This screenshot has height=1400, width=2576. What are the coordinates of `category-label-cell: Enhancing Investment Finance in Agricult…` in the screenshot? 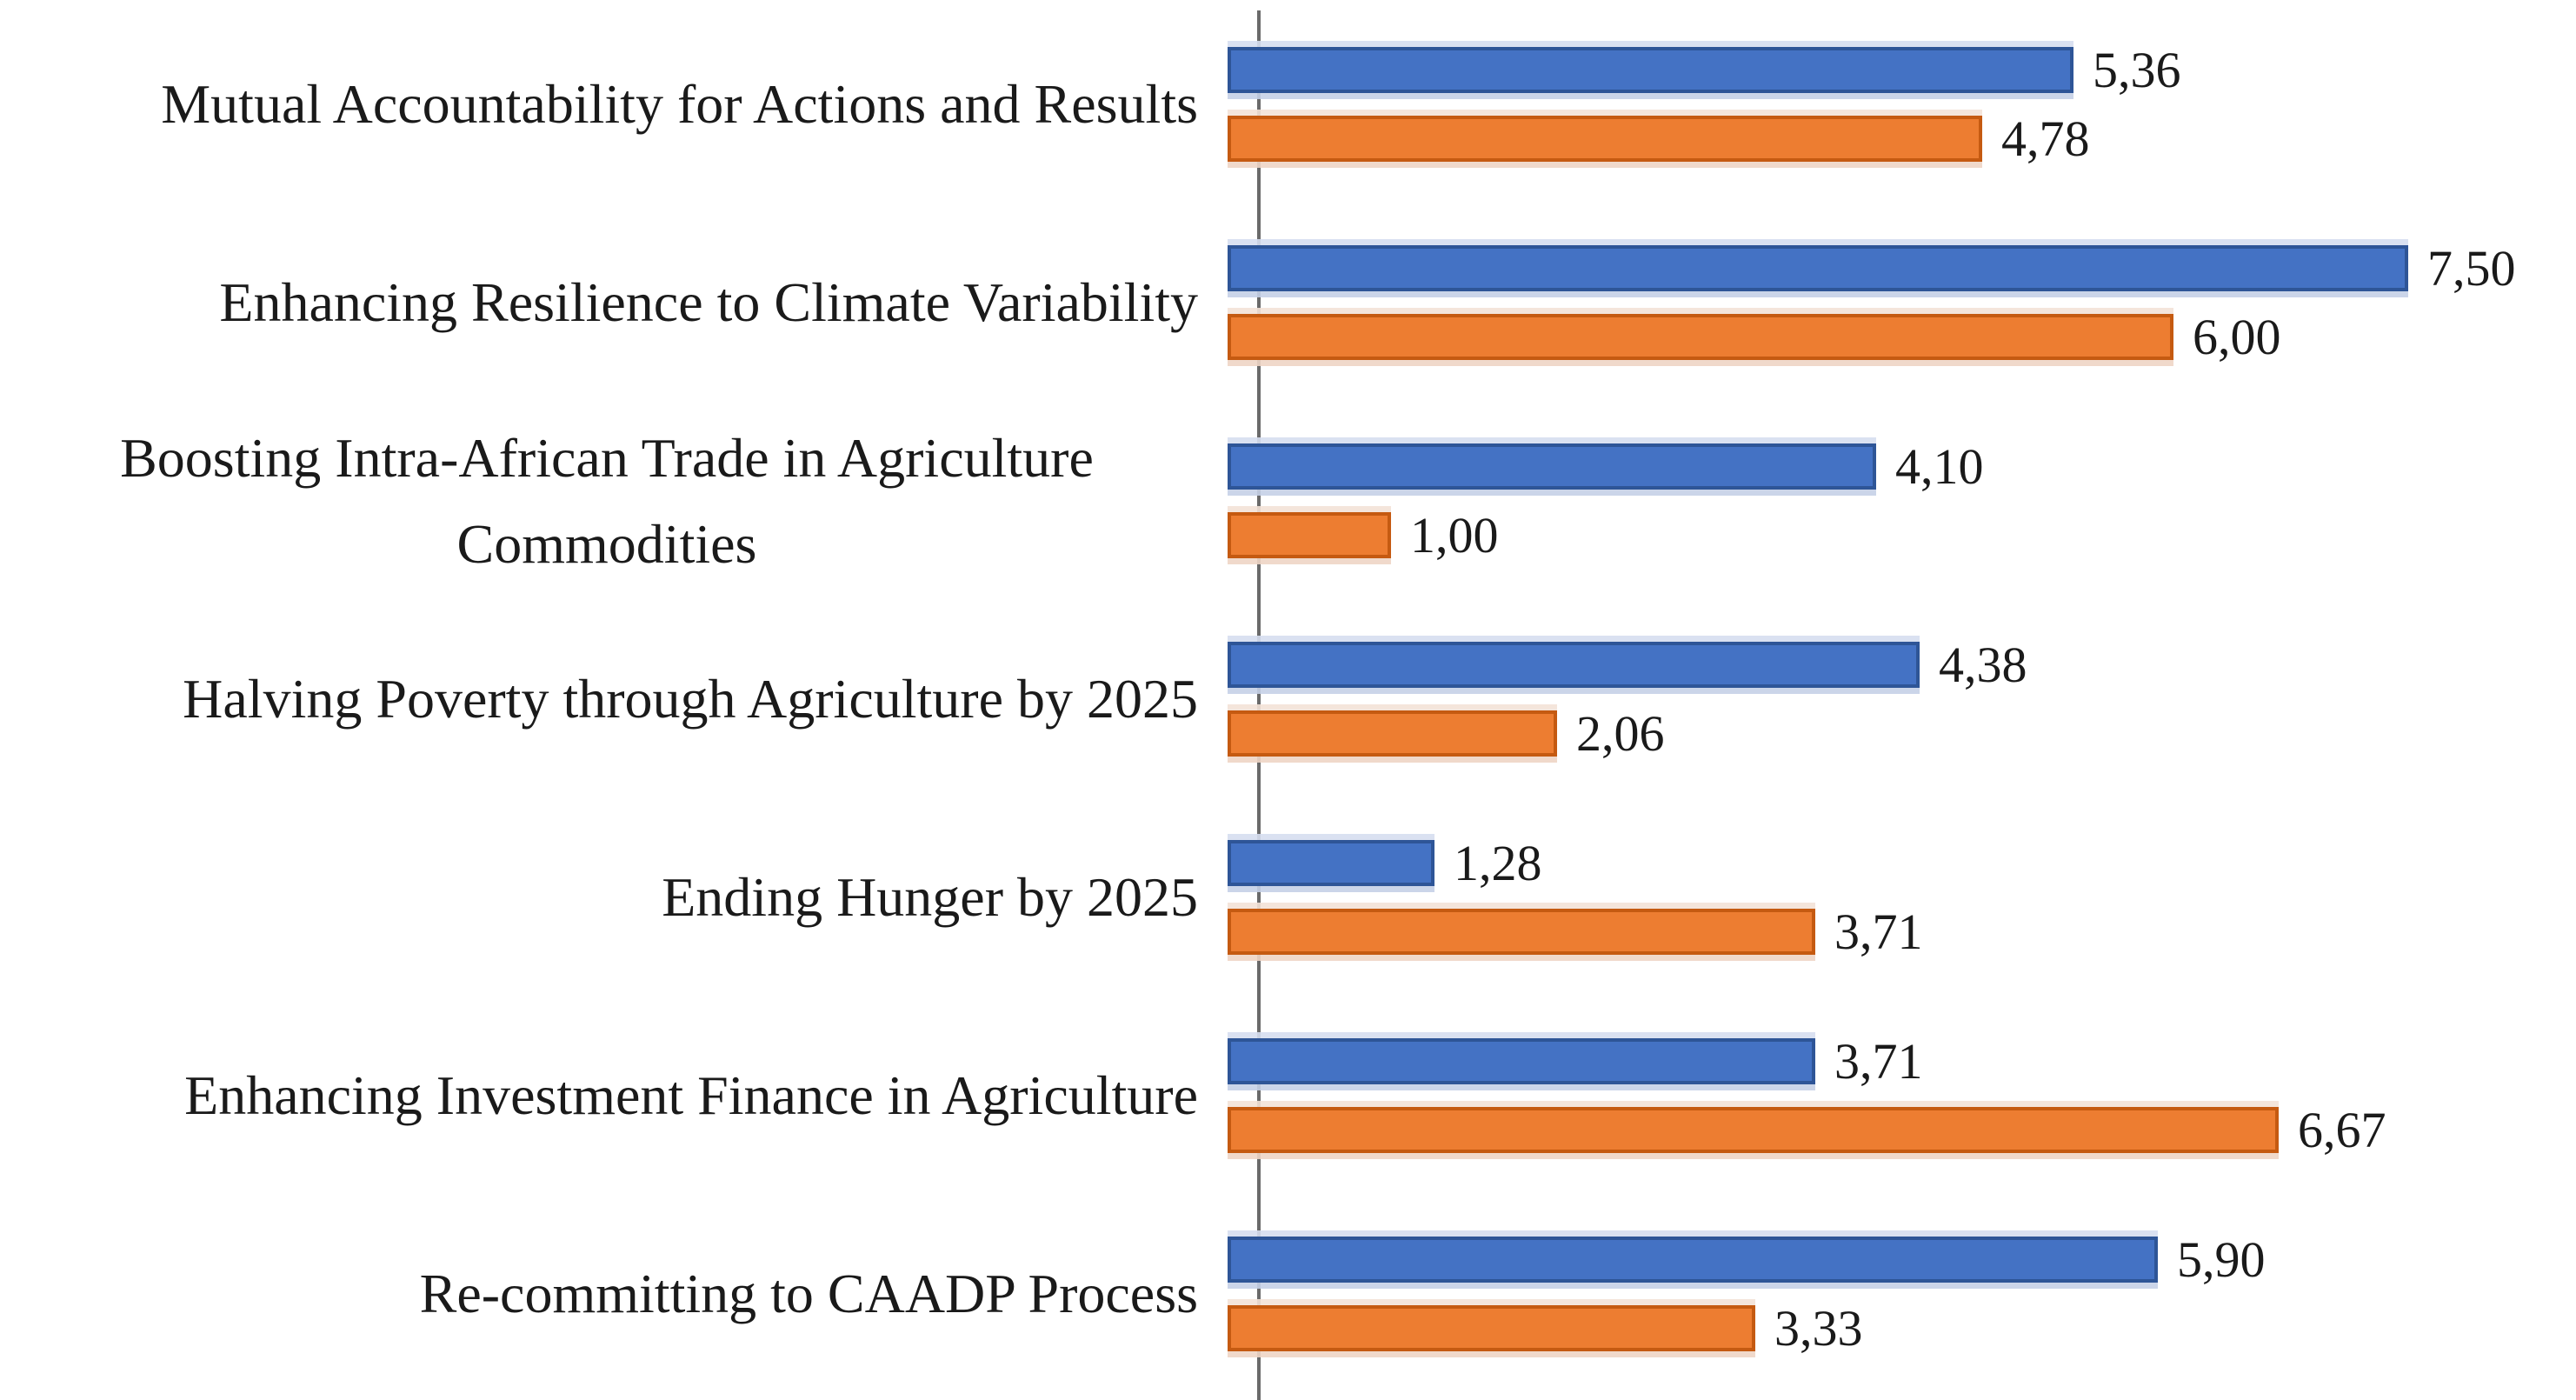 It's located at (614, 1096).